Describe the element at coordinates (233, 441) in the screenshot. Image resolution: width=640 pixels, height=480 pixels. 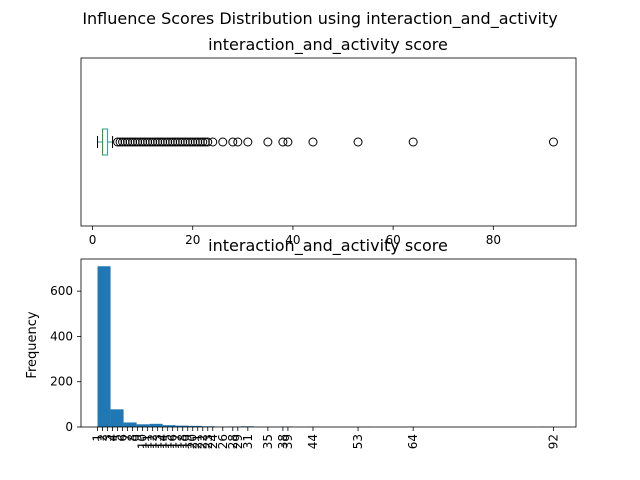
I see `histogram-x-tick-label: 28` at that location.